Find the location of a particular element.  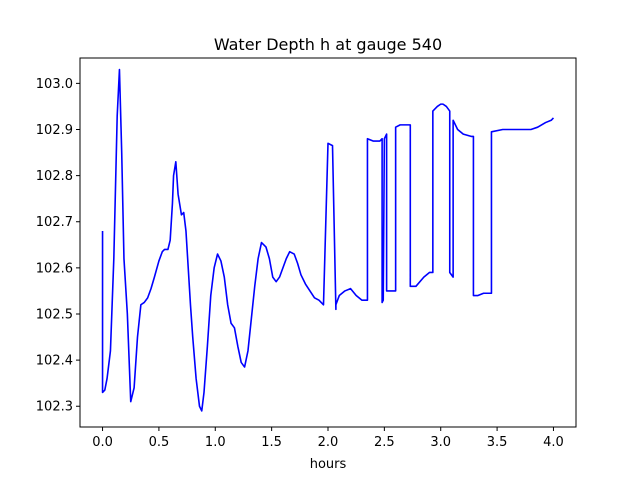

y-tick-label: 102.6 is located at coordinates (54, 268).